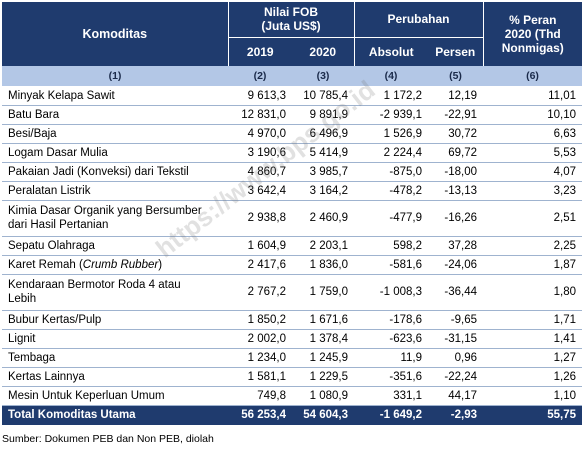 The width and height of the screenshot is (584, 449). I want to click on row-2020: 1 759,0, so click(323, 292).